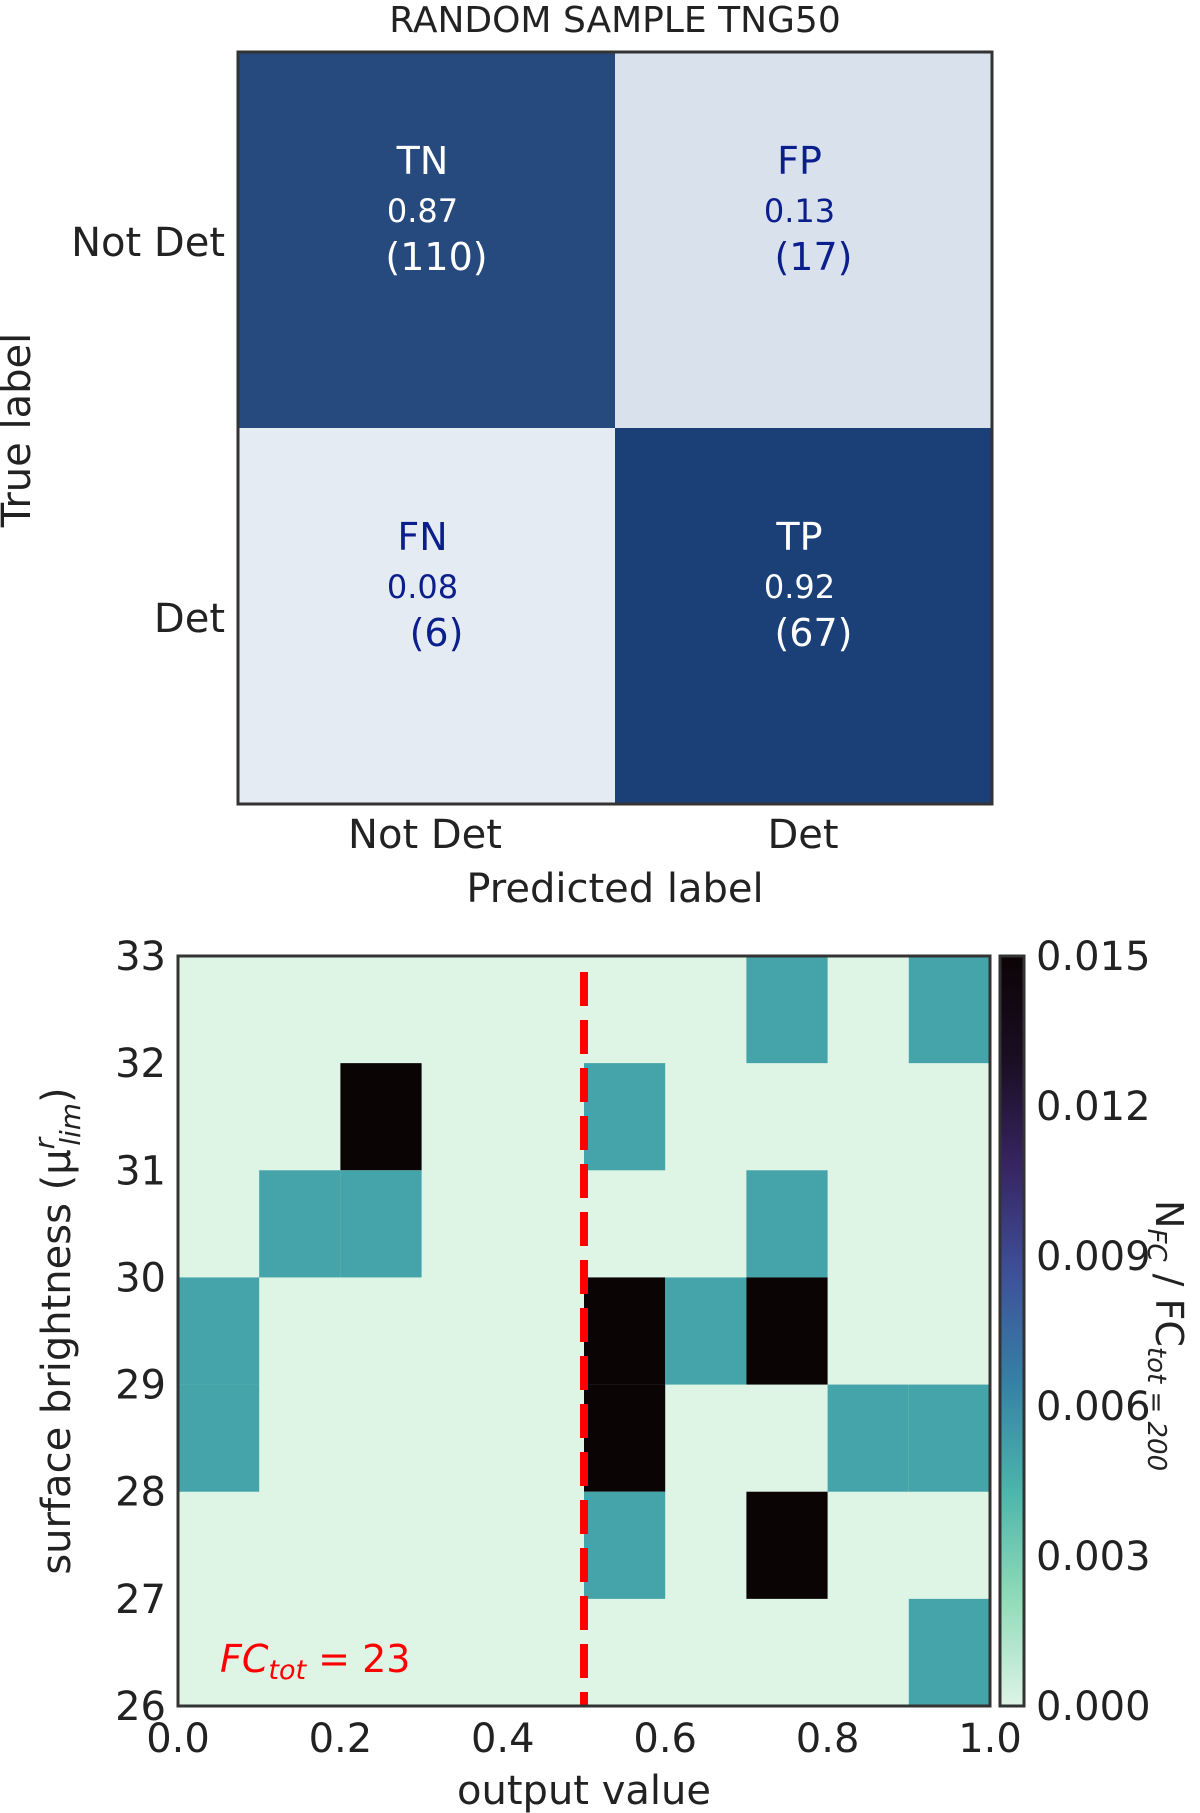 The image size is (1200, 1813). What do you see at coordinates (799, 161) in the screenshot?
I see `confusion-cell-label: FP` at bounding box center [799, 161].